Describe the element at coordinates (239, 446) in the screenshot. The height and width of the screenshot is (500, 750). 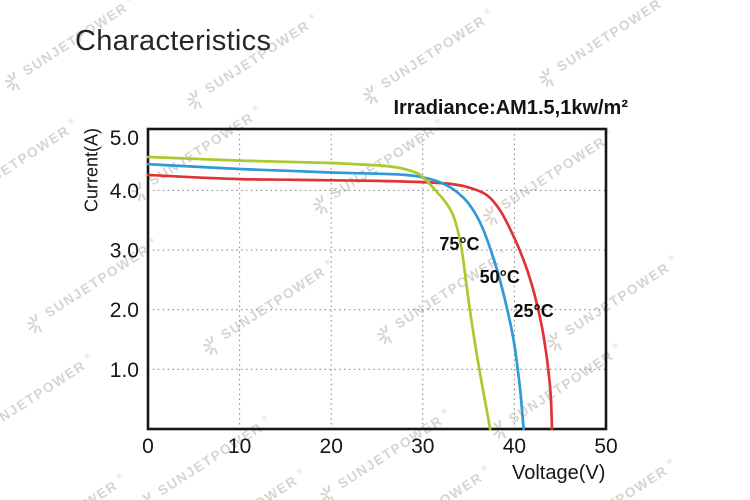
I see `x-tick-10: 10` at that location.